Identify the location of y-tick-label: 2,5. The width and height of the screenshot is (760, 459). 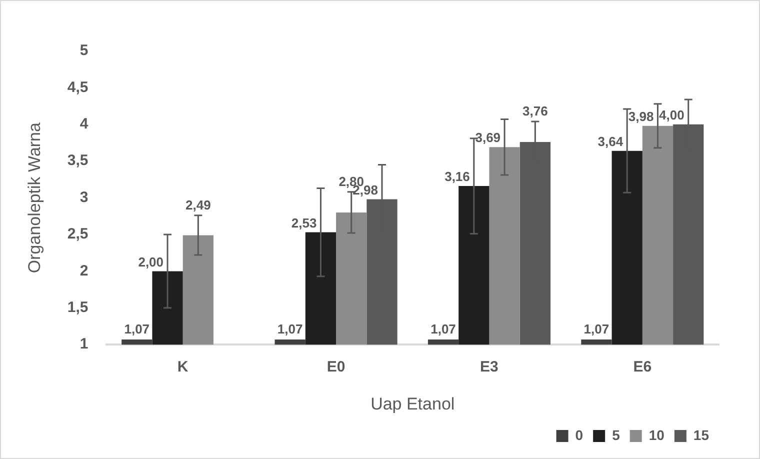
(77, 234).